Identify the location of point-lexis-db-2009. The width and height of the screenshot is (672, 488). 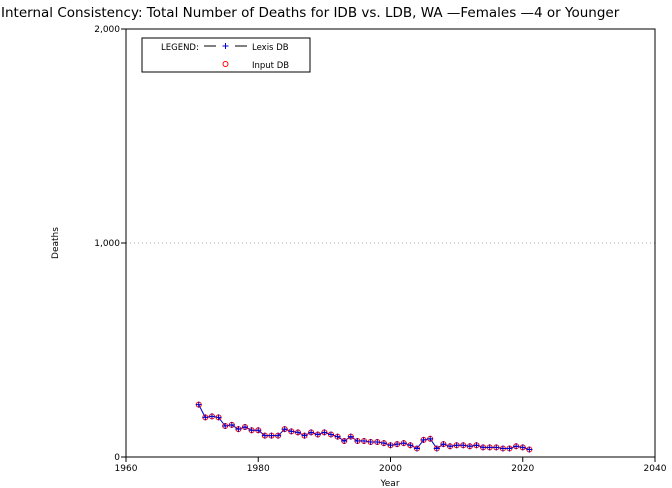
(450, 446).